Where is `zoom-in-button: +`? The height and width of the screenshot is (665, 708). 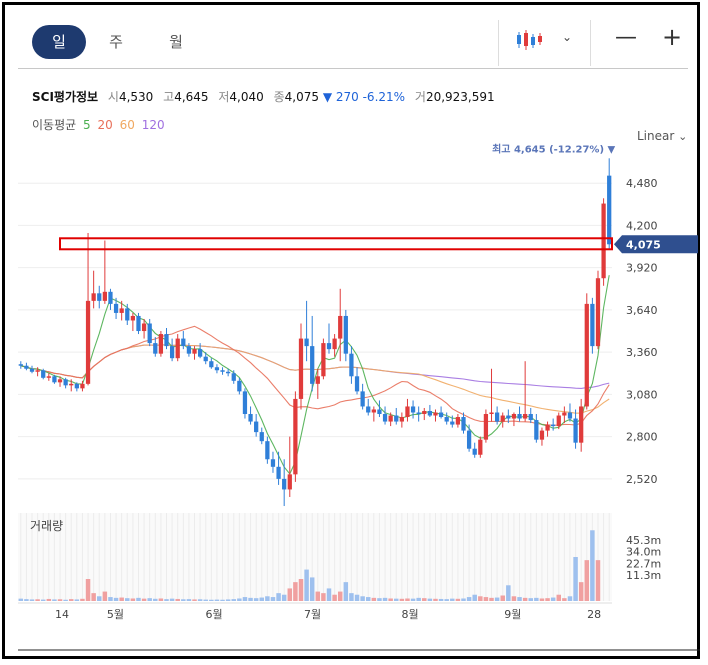 zoom-in-button: + is located at coordinates (672, 37).